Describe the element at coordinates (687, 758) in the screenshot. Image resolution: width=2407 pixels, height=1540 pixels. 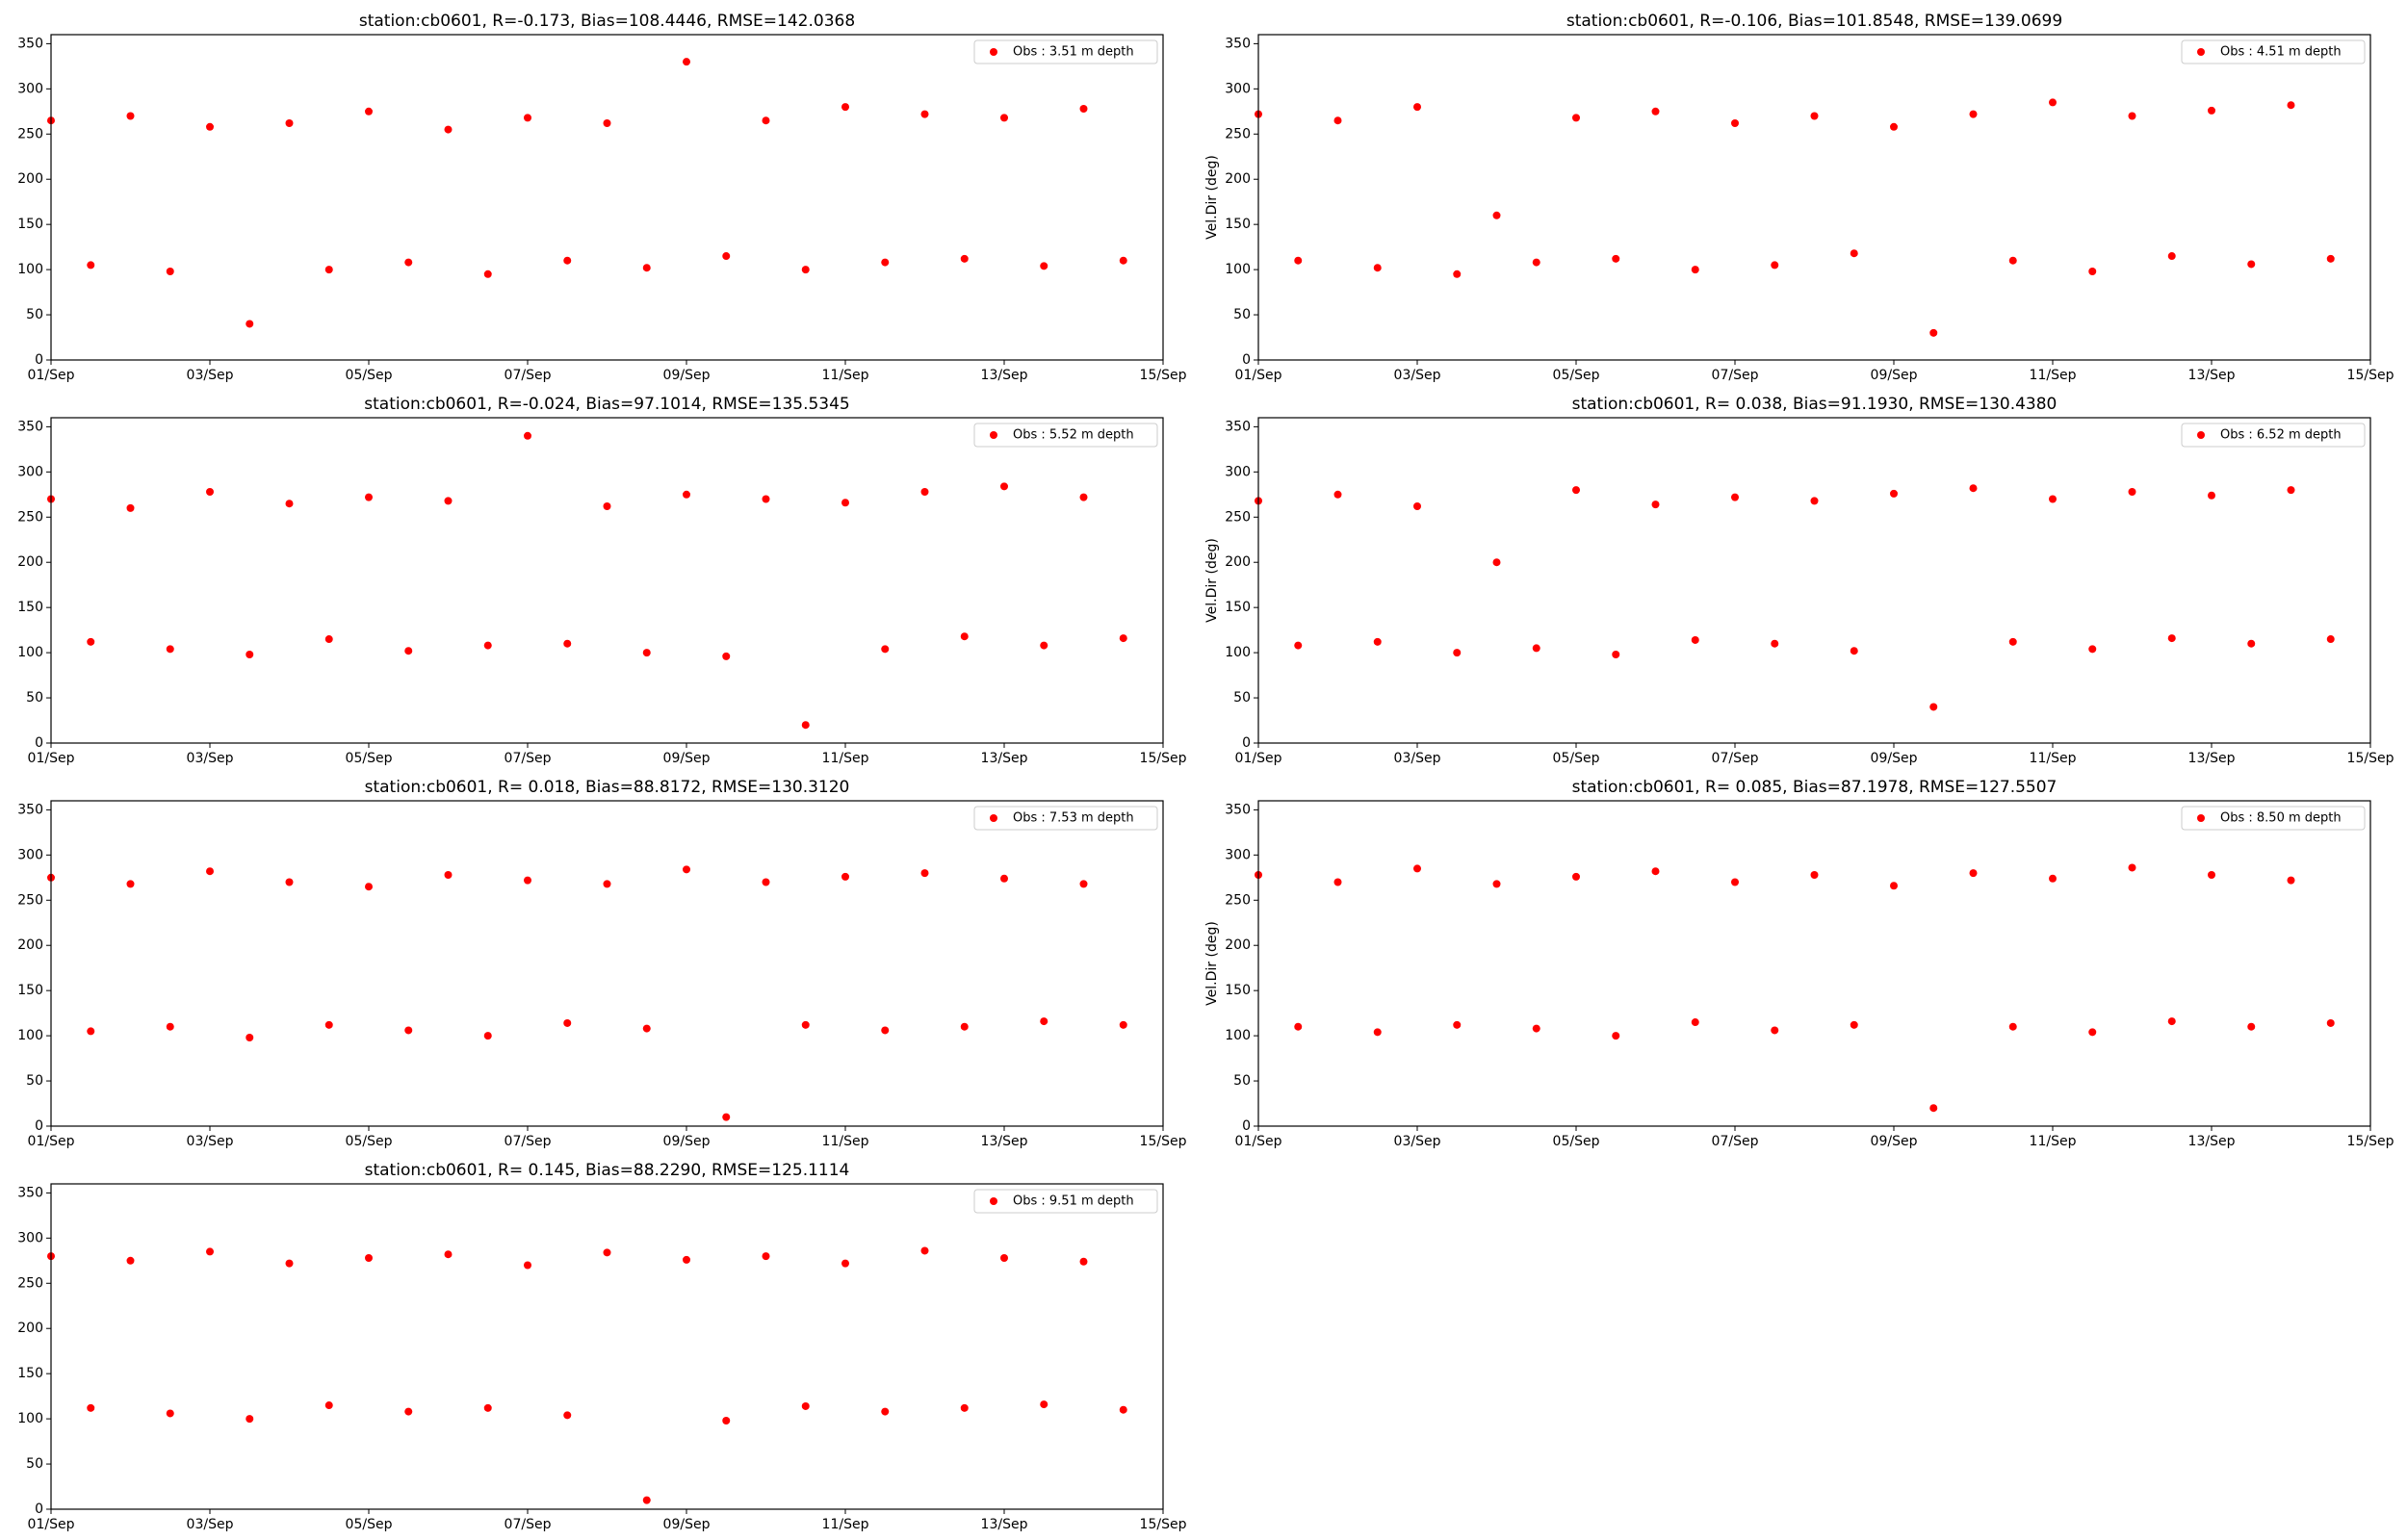
I see `x-tick-label: 09/Sep` at that location.